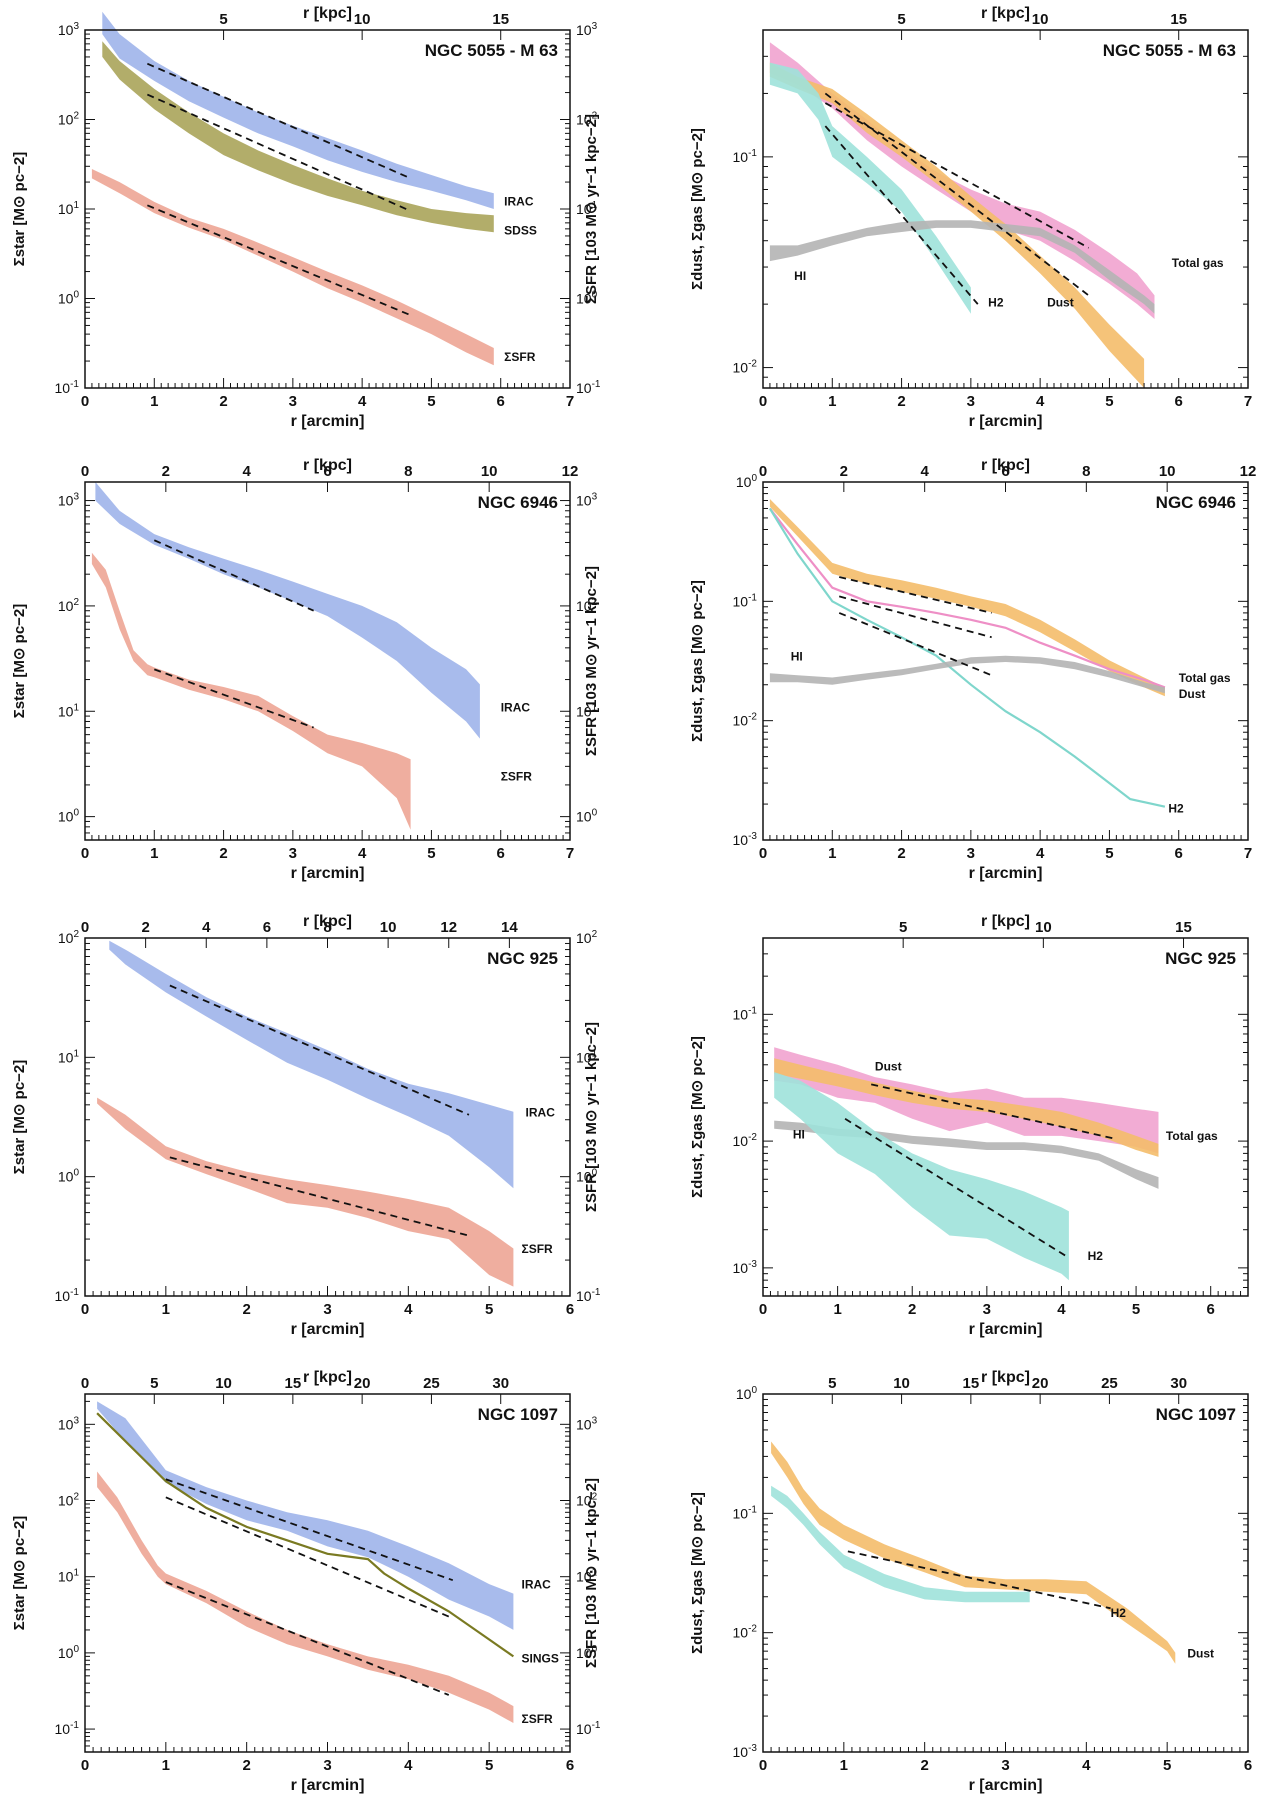 This screenshot has height=1809, width=1278. Describe the element at coordinates (1040, 1383) in the screenshot. I see `x2-tick-label: 20` at that location.